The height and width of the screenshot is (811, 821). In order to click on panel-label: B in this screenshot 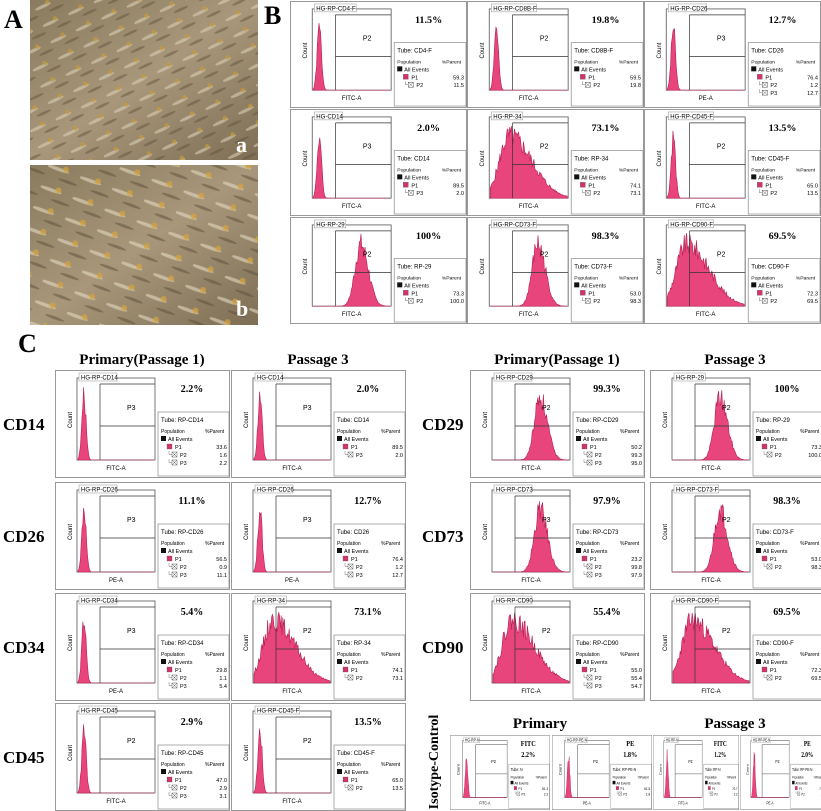, I will do `click(272, 15)`.